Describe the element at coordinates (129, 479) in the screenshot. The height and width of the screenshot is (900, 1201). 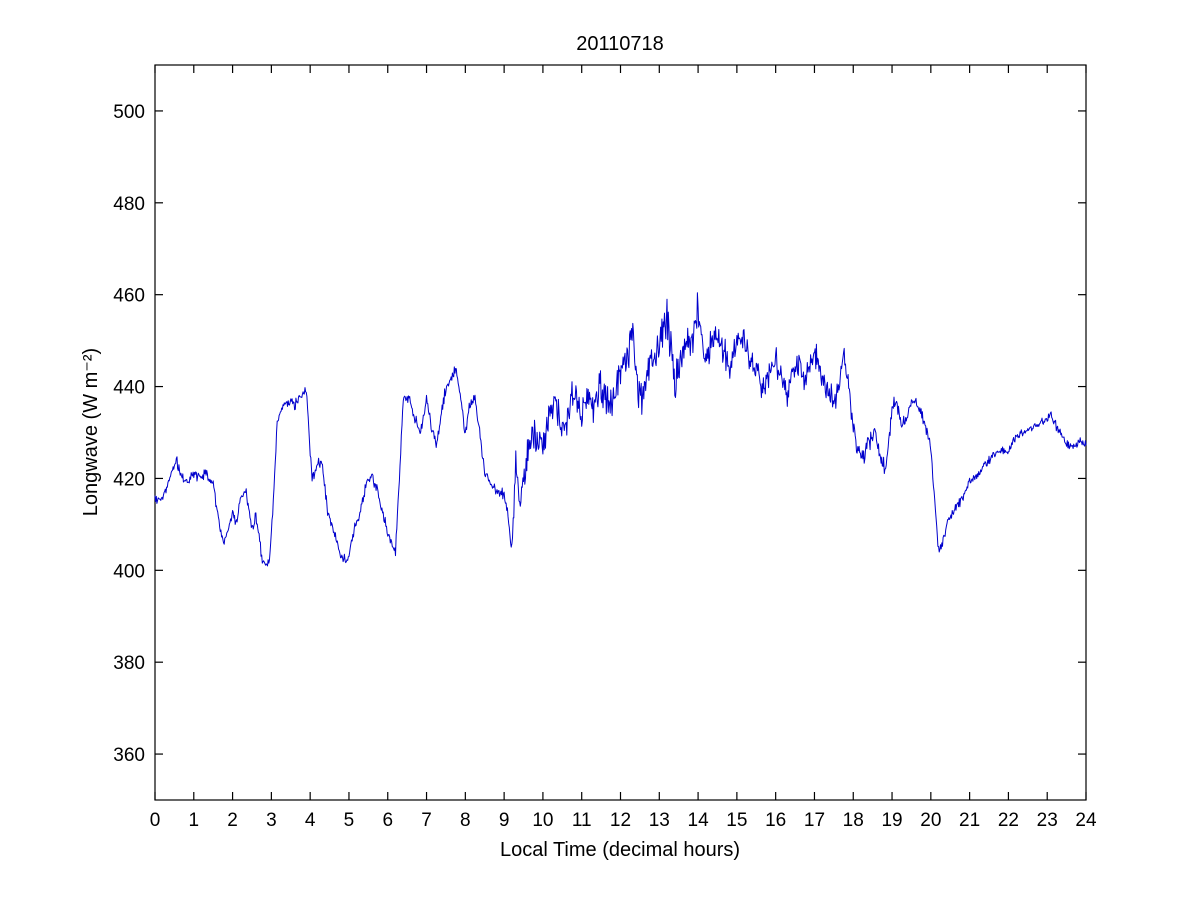
I see `y-tick-label: 420` at that location.